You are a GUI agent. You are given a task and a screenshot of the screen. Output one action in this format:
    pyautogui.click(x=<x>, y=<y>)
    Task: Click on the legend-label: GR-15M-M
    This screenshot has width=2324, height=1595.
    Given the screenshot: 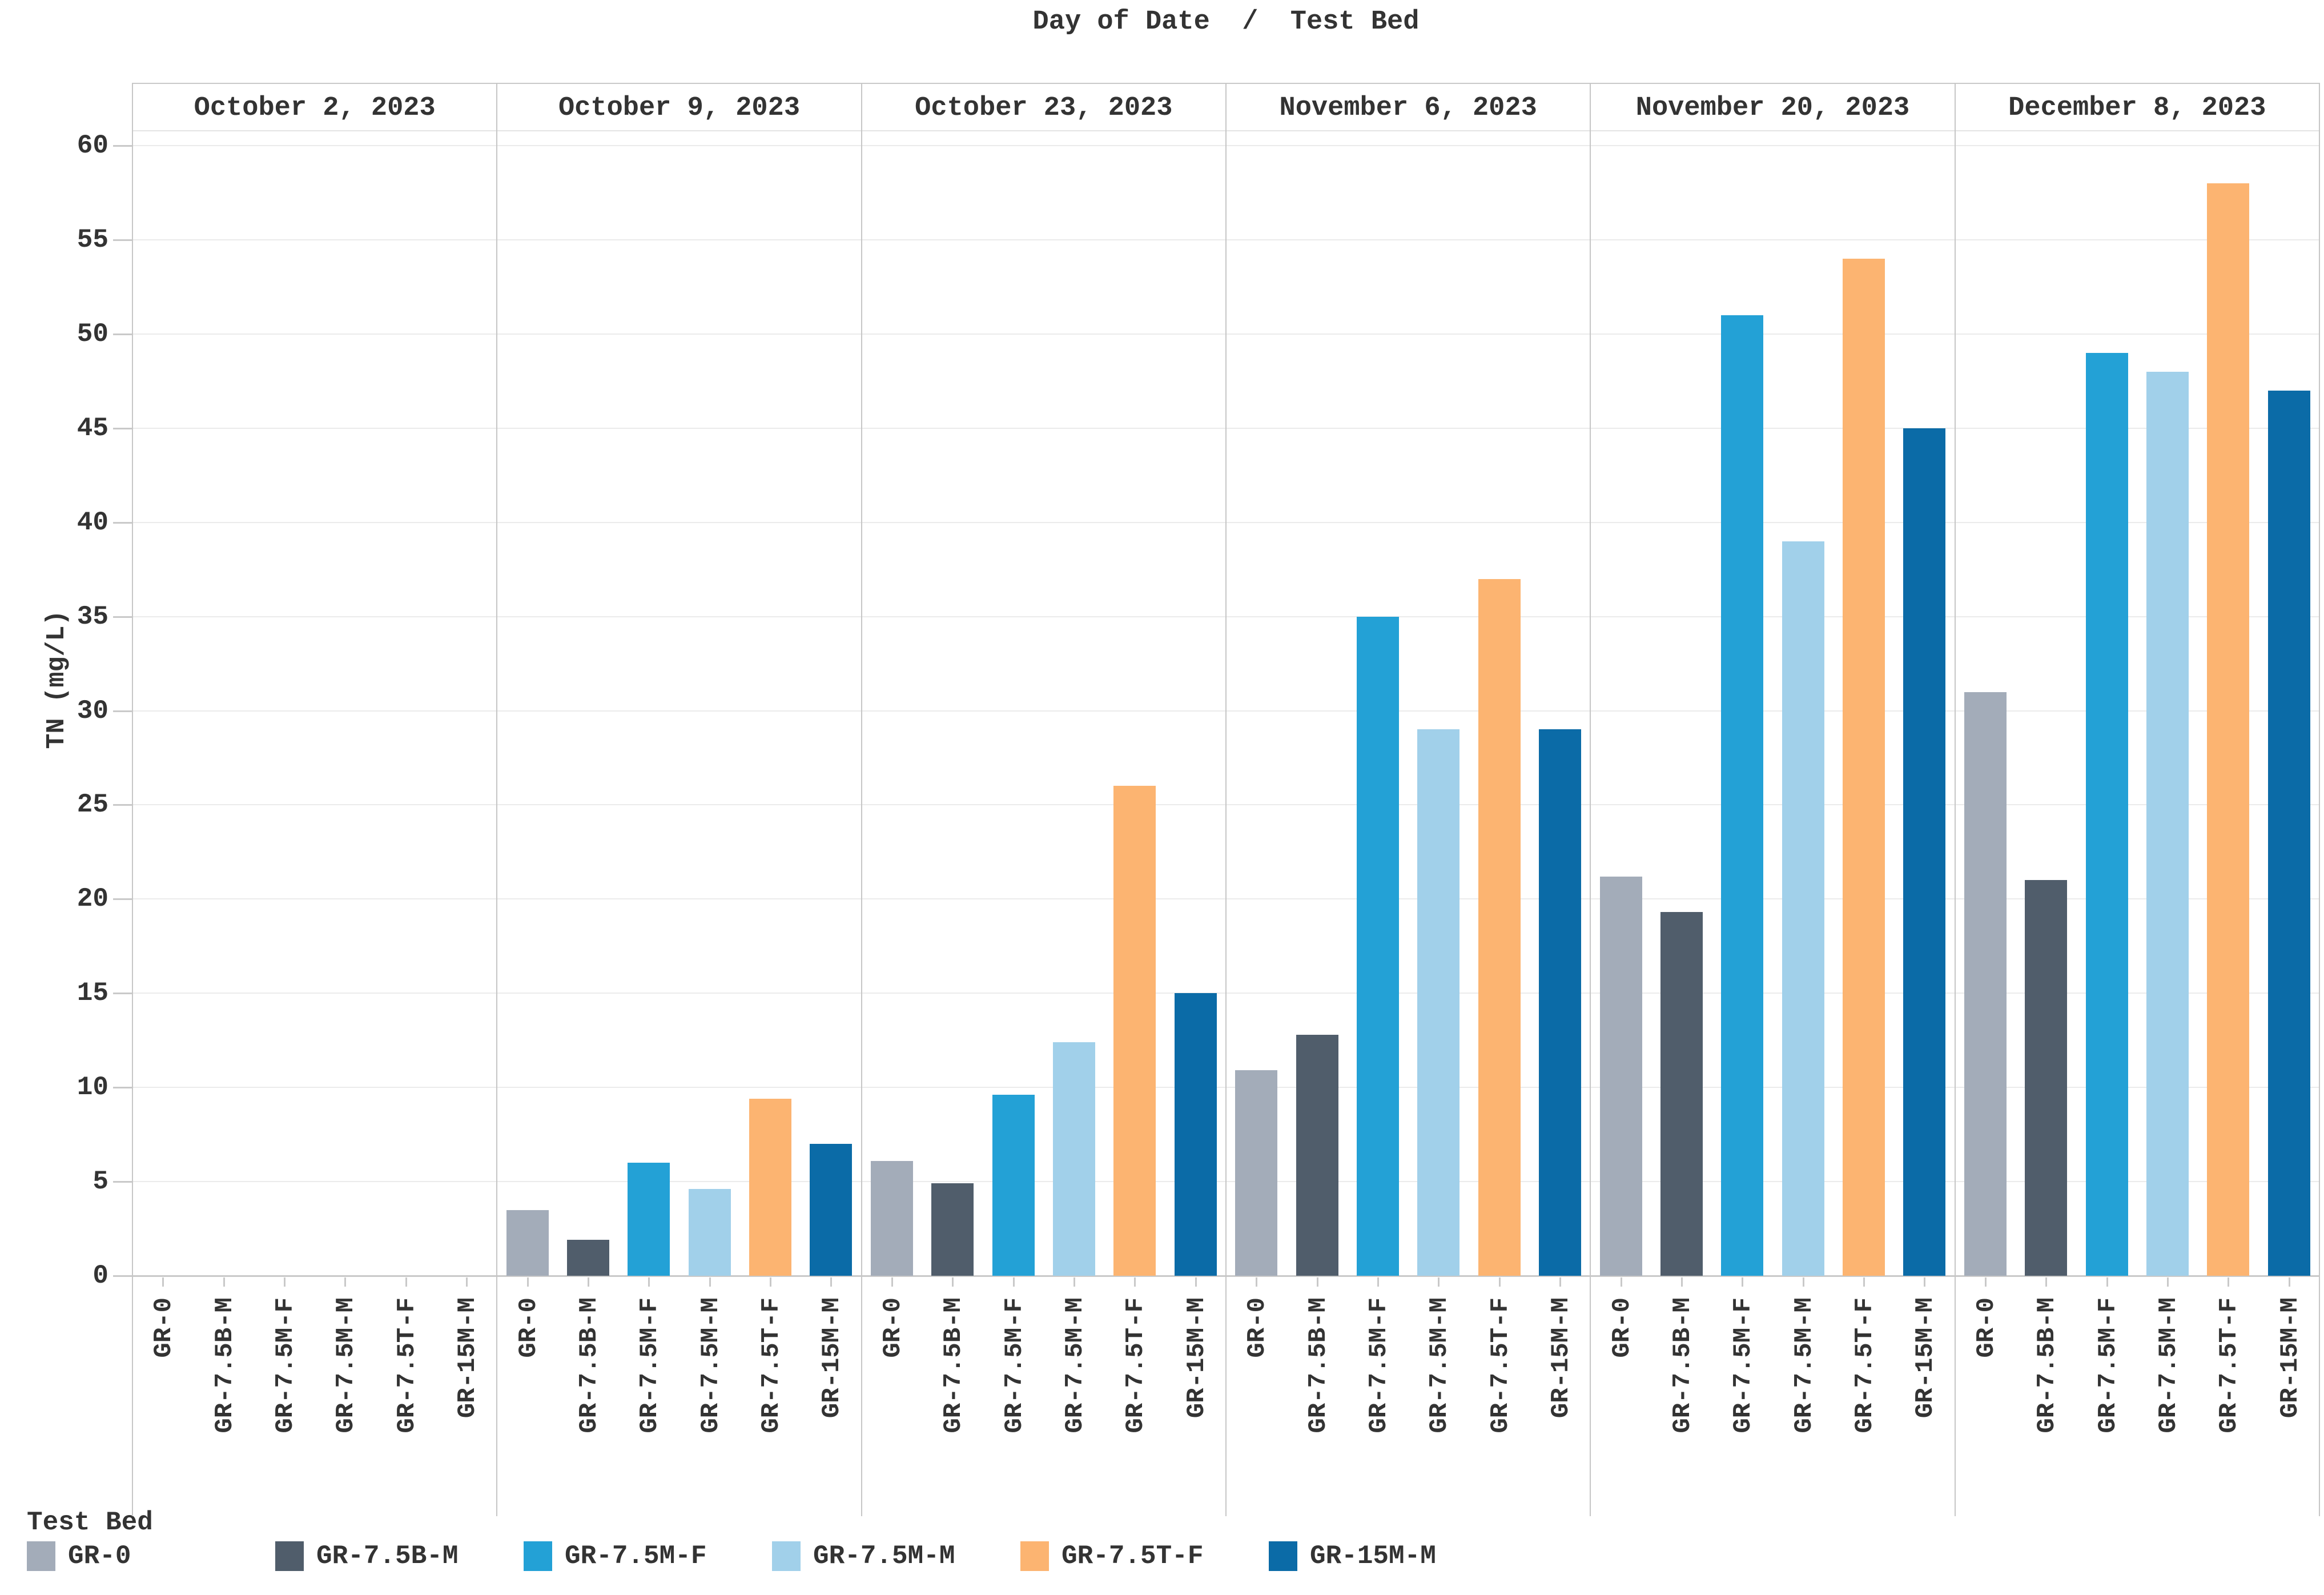 What is the action you would take?
    pyautogui.click(x=1373, y=1556)
    